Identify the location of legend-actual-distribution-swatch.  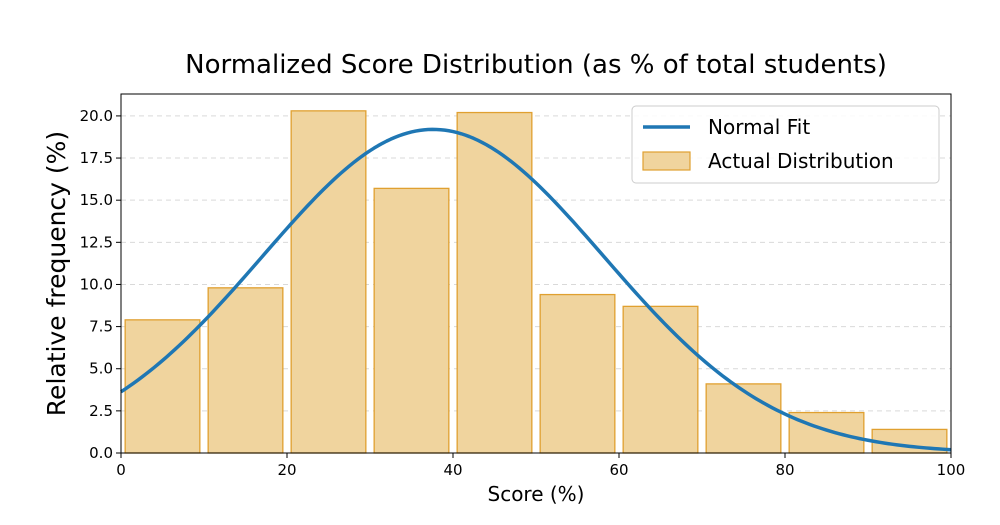
(666, 161).